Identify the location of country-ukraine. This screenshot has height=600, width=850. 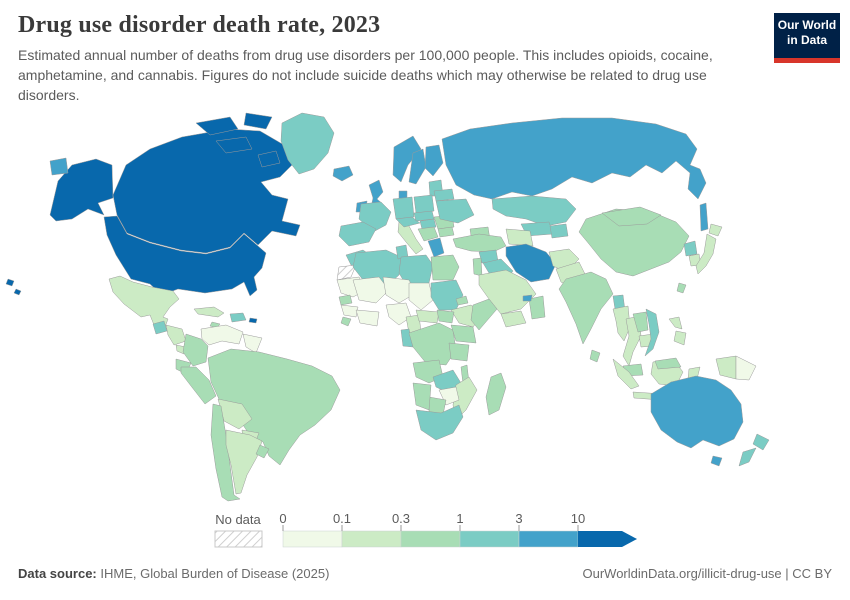
(455, 211).